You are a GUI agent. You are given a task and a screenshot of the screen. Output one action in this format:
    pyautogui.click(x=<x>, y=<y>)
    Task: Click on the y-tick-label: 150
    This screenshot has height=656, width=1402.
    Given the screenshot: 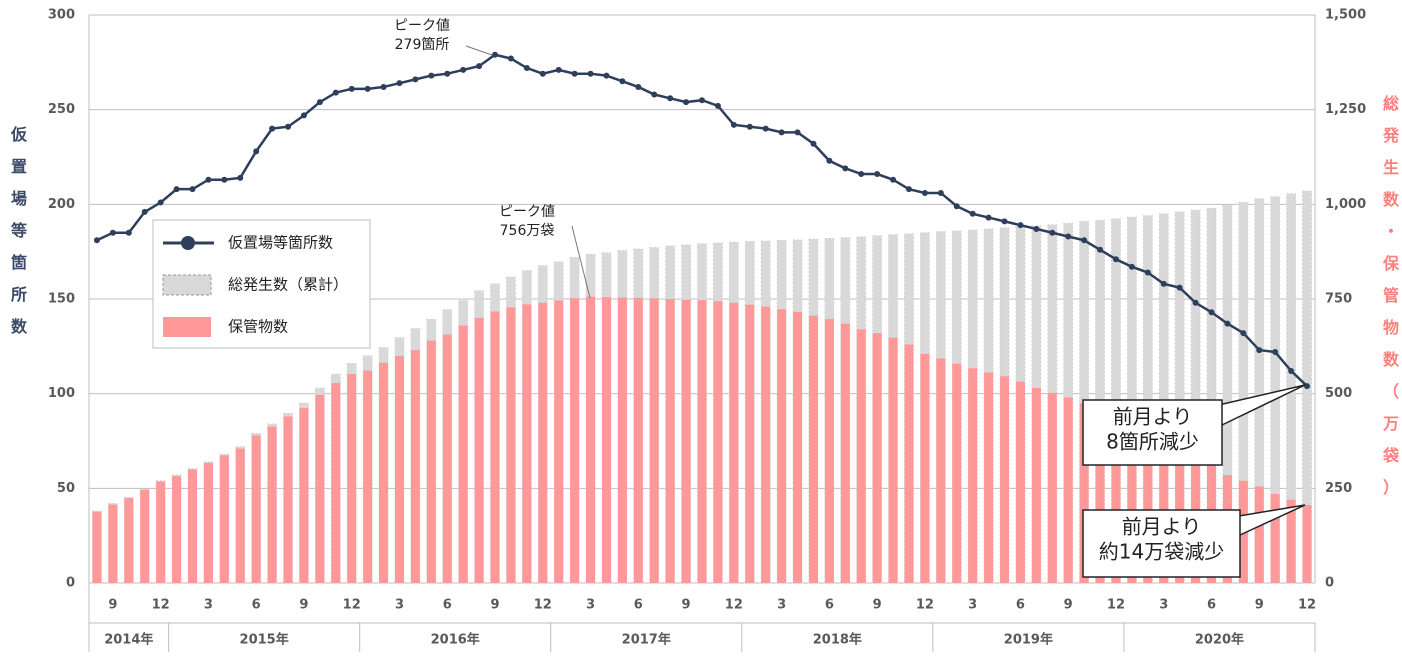 What is the action you would take?
    pyautogui.click(x=61, y=299)
    